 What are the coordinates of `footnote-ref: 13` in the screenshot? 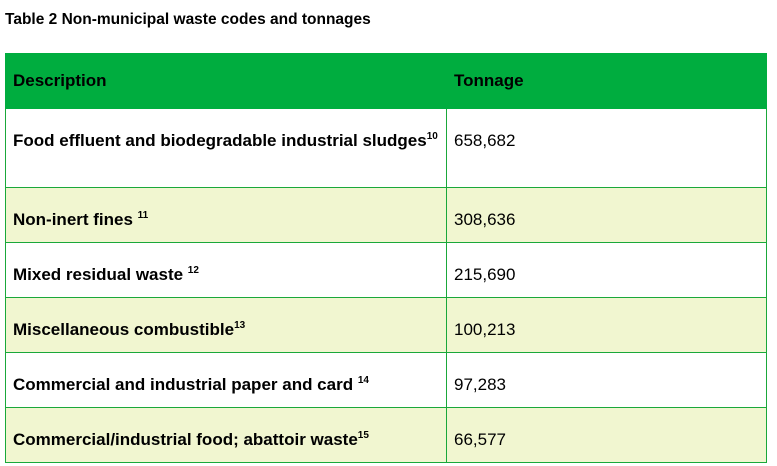 It's located at (240, 325).